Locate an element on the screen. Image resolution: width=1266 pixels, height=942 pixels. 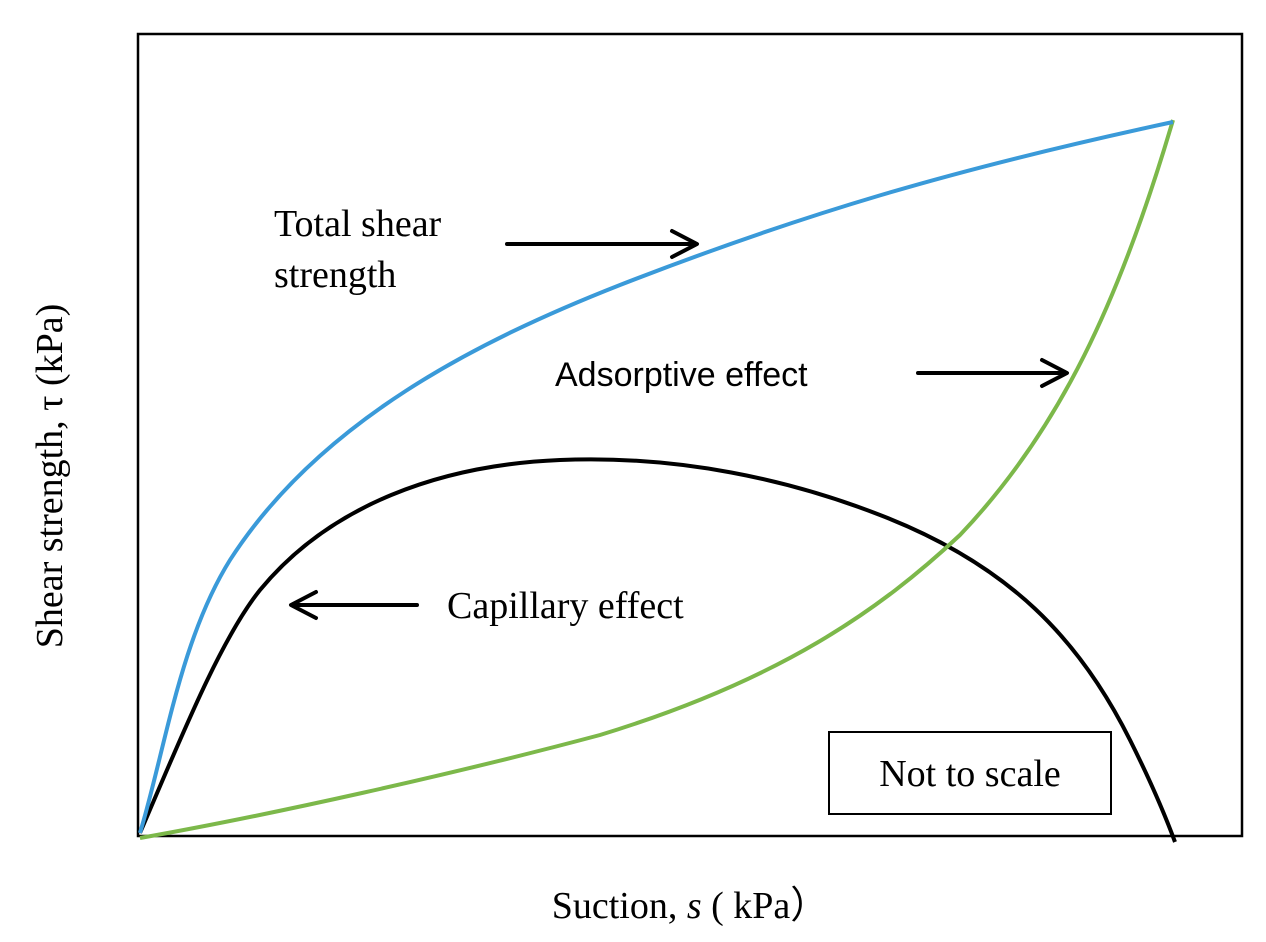
x-axis-label-prefix: Suction, is located at coordinates (619, 906).